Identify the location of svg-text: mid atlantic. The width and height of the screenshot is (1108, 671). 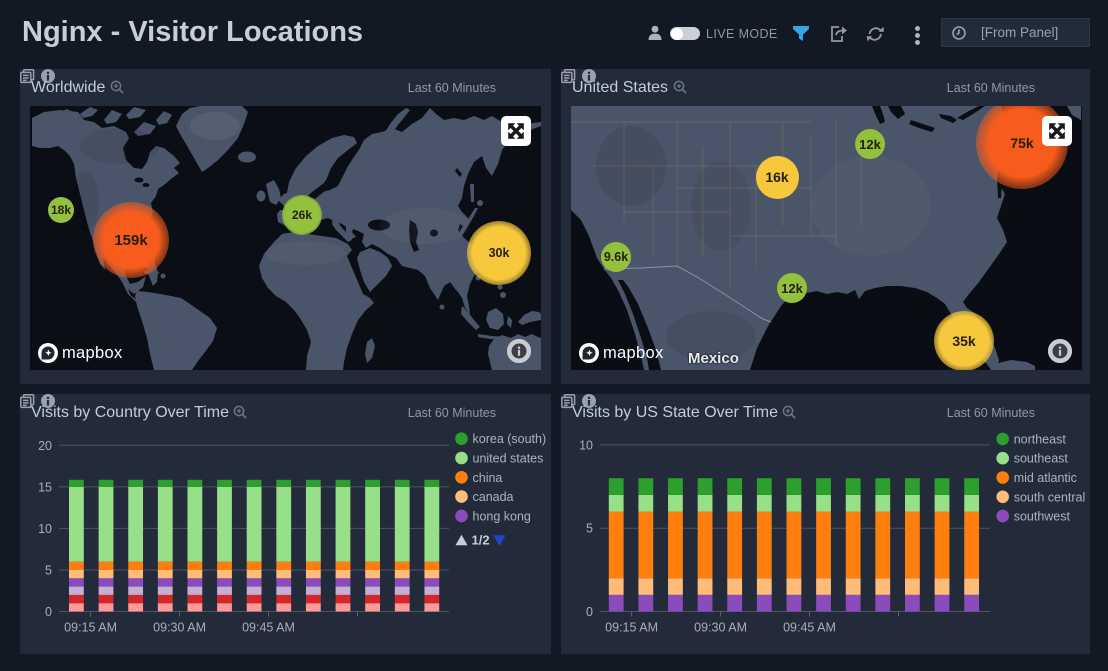
(1045, 478).